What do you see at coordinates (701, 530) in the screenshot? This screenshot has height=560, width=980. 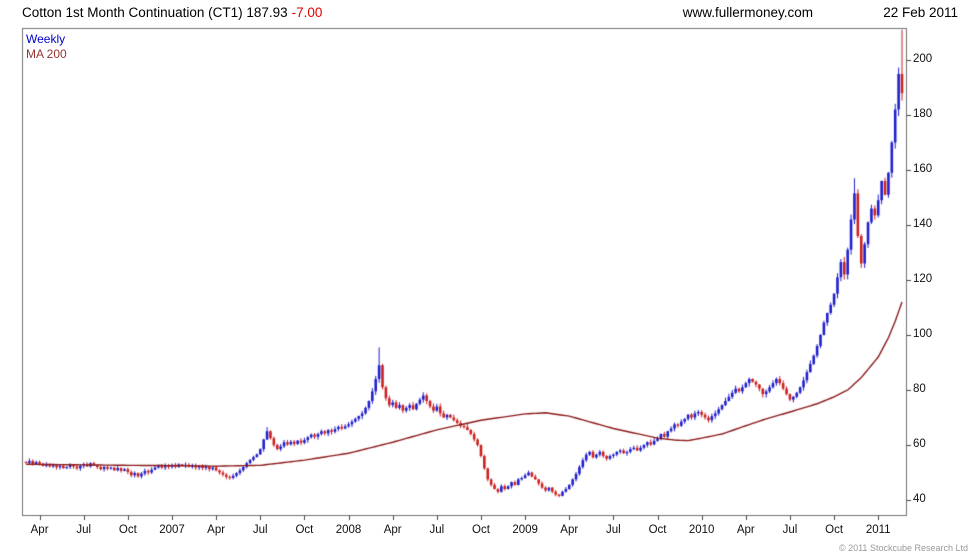 I see `x-axis-label: 2010` at bounding box center [701, 530].